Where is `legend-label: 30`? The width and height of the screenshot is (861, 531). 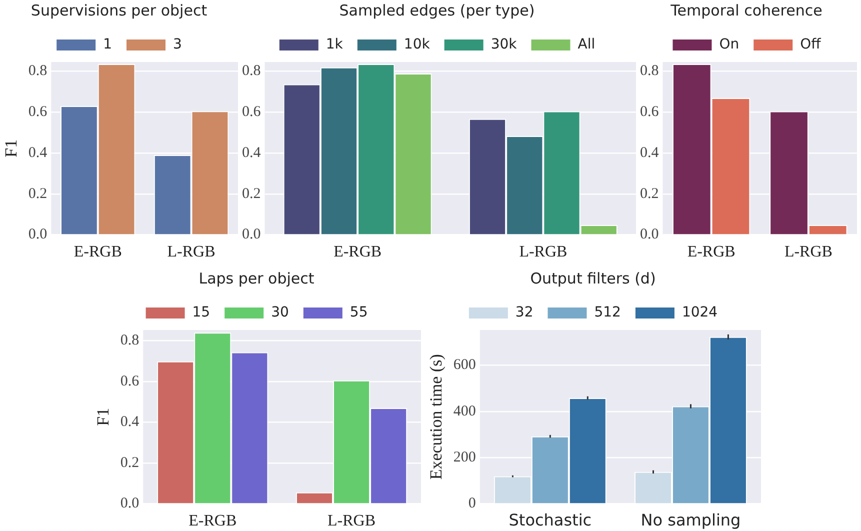
legend-label: 30 is located at coordinates (280, 312).